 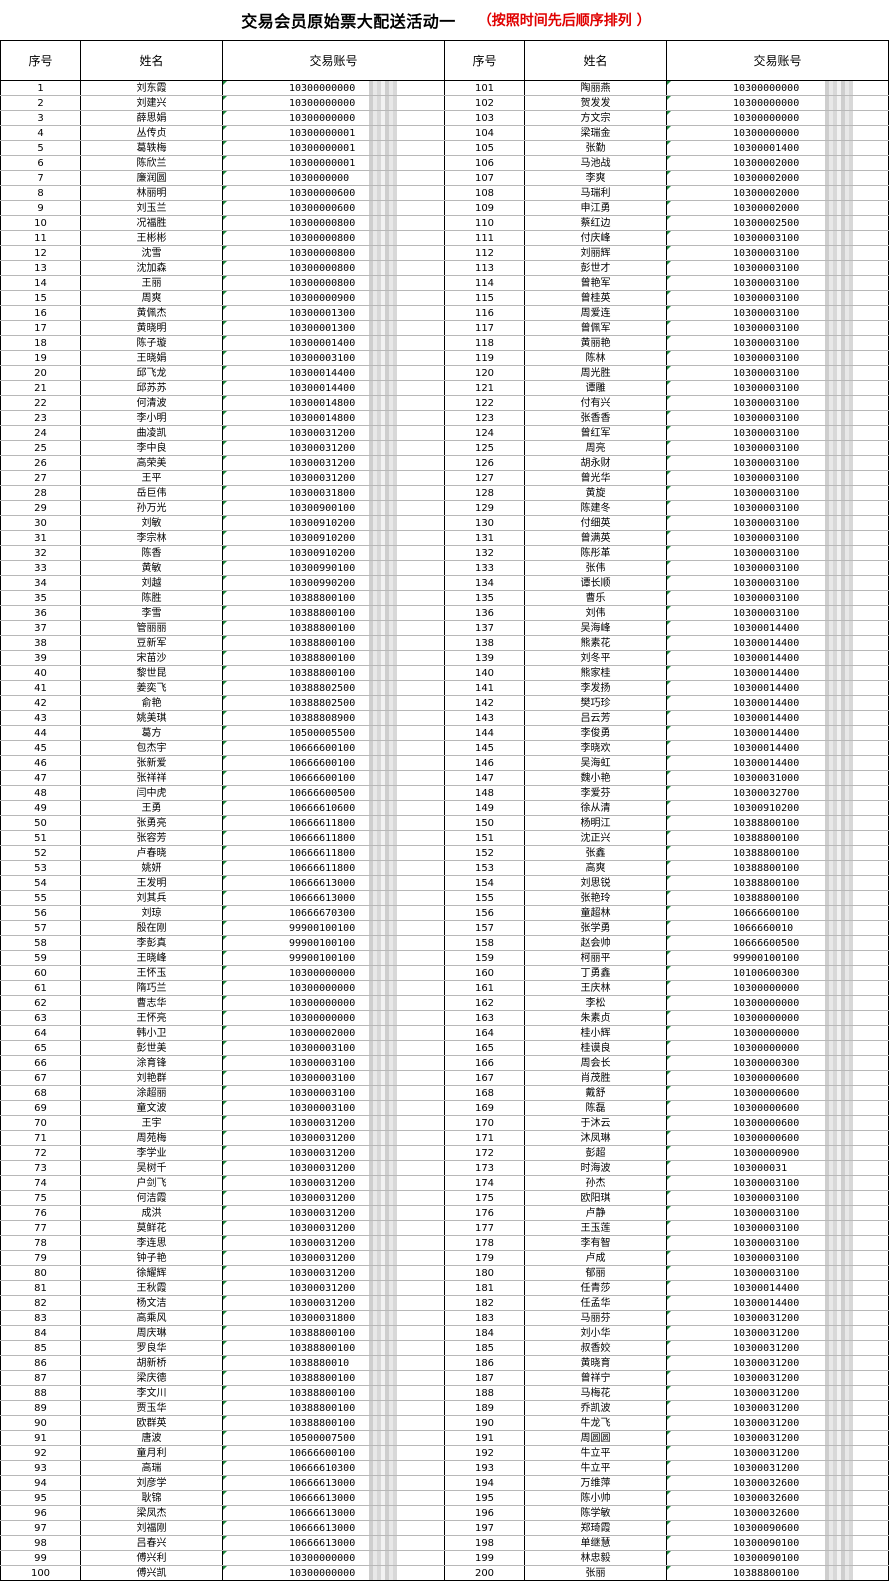 I want to click on seq-left-cell: 1, so click(x=40, y=88).